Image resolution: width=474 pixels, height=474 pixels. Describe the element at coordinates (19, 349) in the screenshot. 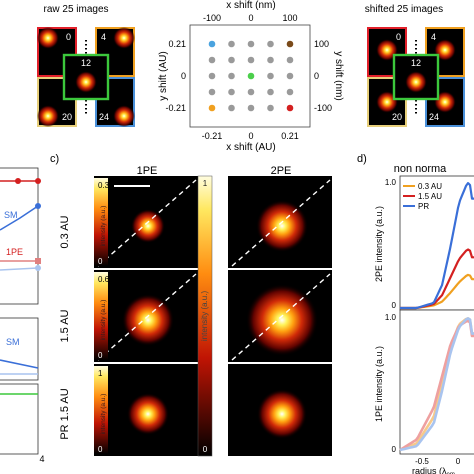

I see `panel-b-mid-axes` at that location.